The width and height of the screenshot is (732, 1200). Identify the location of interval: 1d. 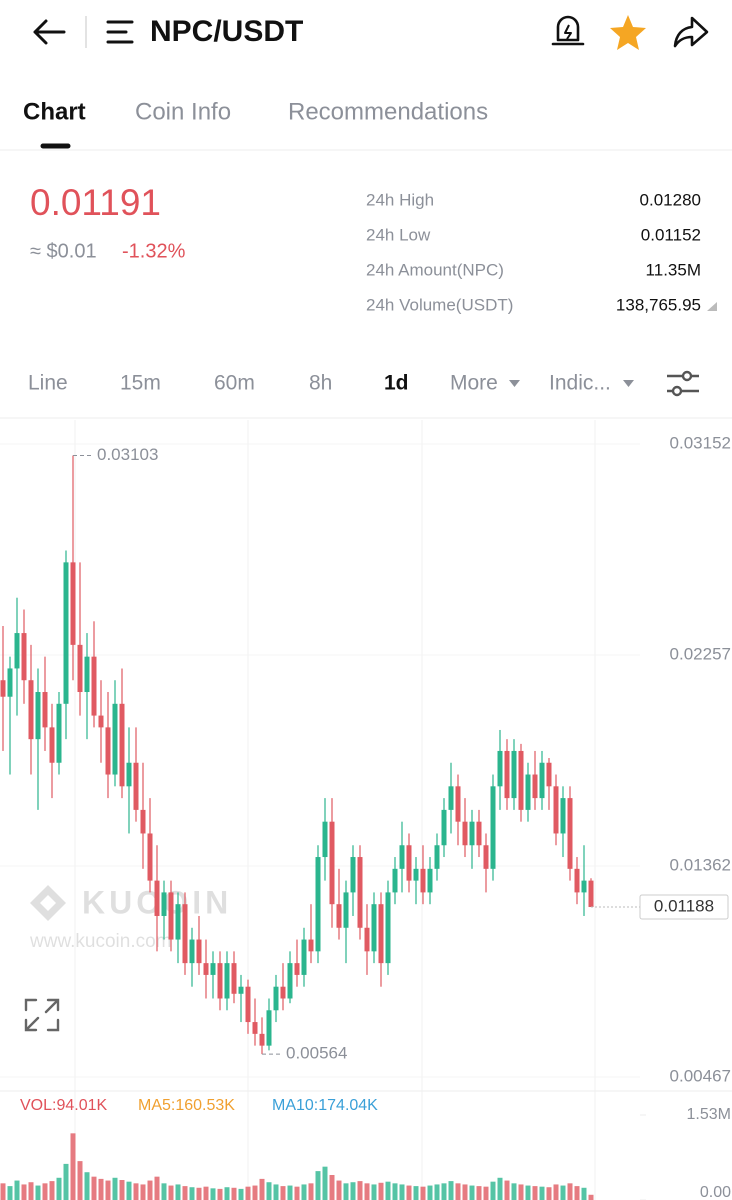
(396, 383).